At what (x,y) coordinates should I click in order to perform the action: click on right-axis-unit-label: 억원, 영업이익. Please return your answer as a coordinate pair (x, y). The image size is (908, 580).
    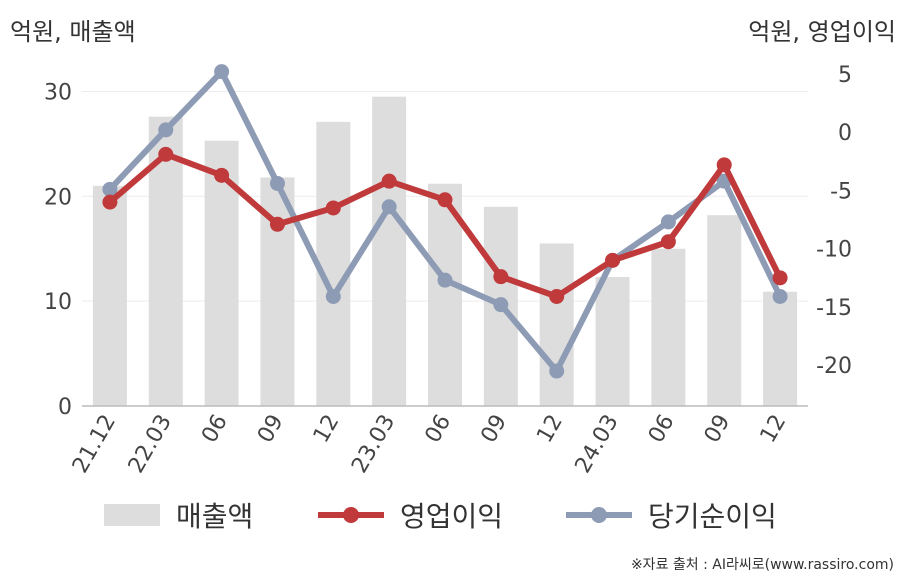
    Looking at the image, I should click on (822, 32).